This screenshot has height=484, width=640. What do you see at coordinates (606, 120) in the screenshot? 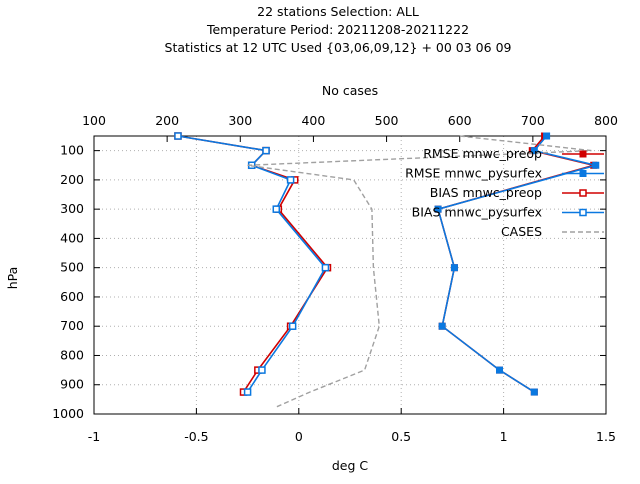
I see `x2-tick-label: 800` at bounding box center [606, 120].